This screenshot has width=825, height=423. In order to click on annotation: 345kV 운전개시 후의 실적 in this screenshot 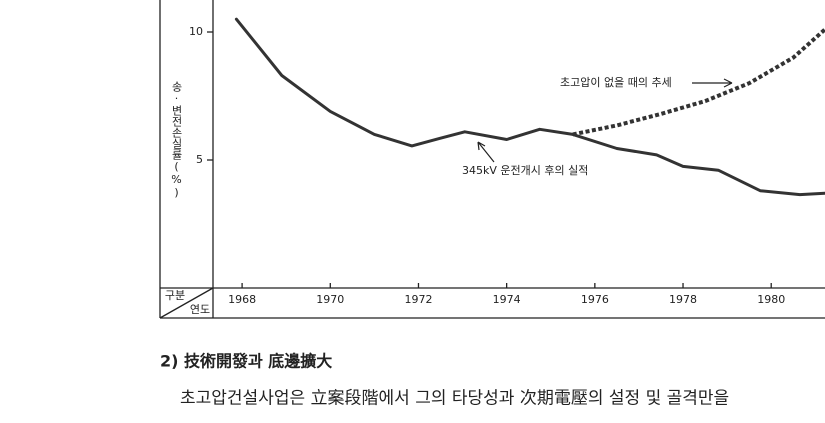, I will do `click(525, 170)`.